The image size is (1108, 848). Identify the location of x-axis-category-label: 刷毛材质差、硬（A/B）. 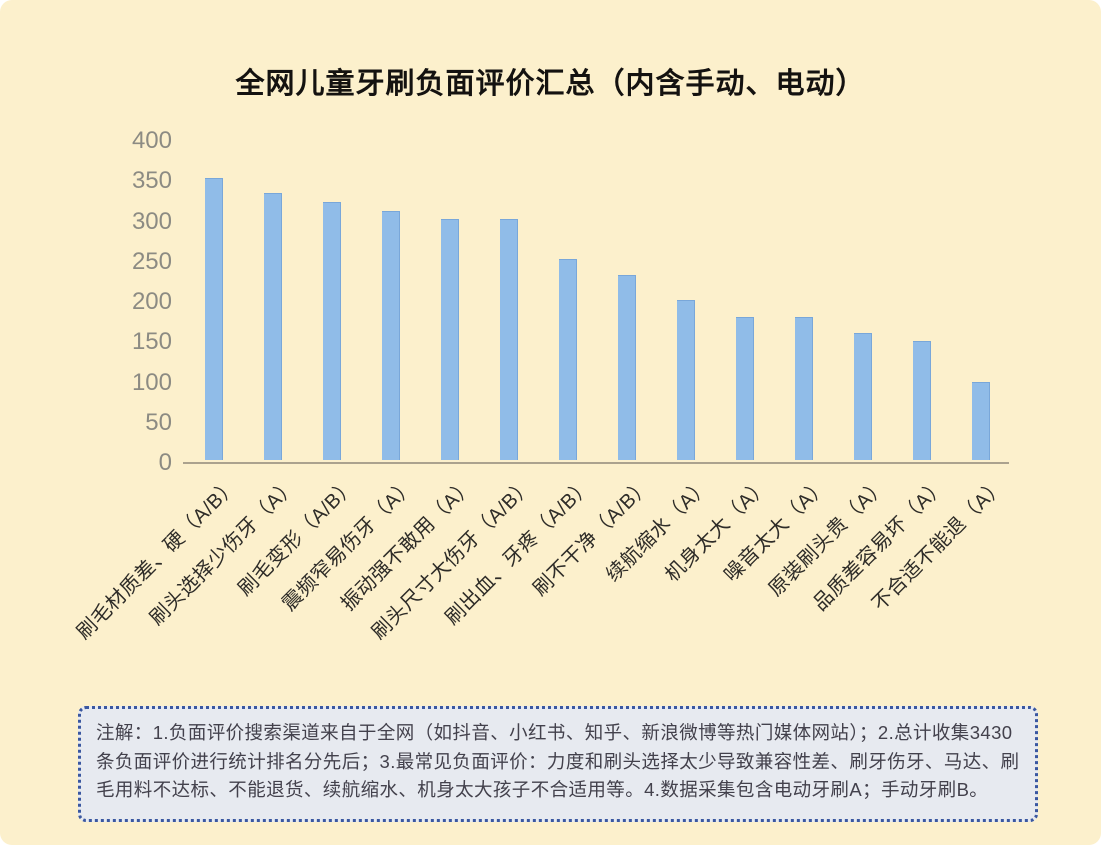
(157, 559).